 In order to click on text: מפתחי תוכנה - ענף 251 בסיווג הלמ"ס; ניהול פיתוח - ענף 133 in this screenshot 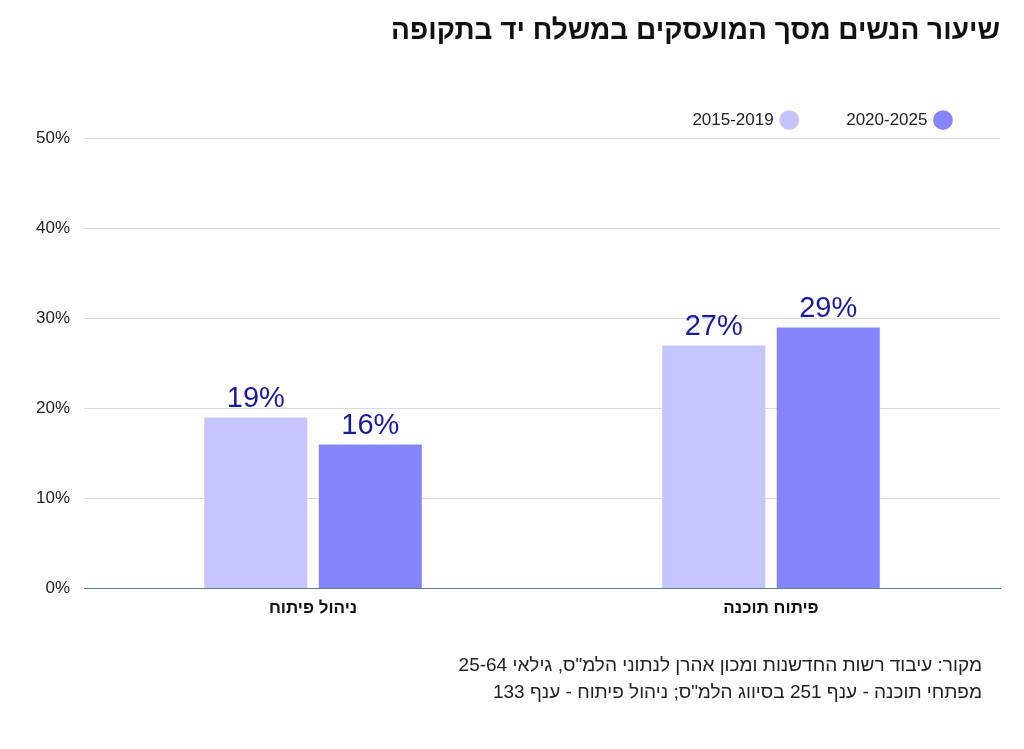, I will do `click(737, 692)`.